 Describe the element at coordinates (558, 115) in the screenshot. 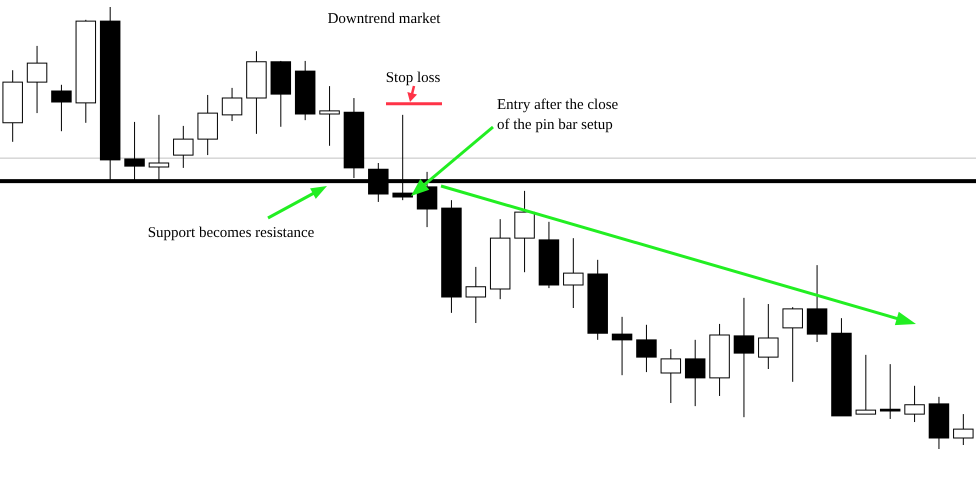

I see `annotation: Entry after the close of the pin bar setup` at that location.